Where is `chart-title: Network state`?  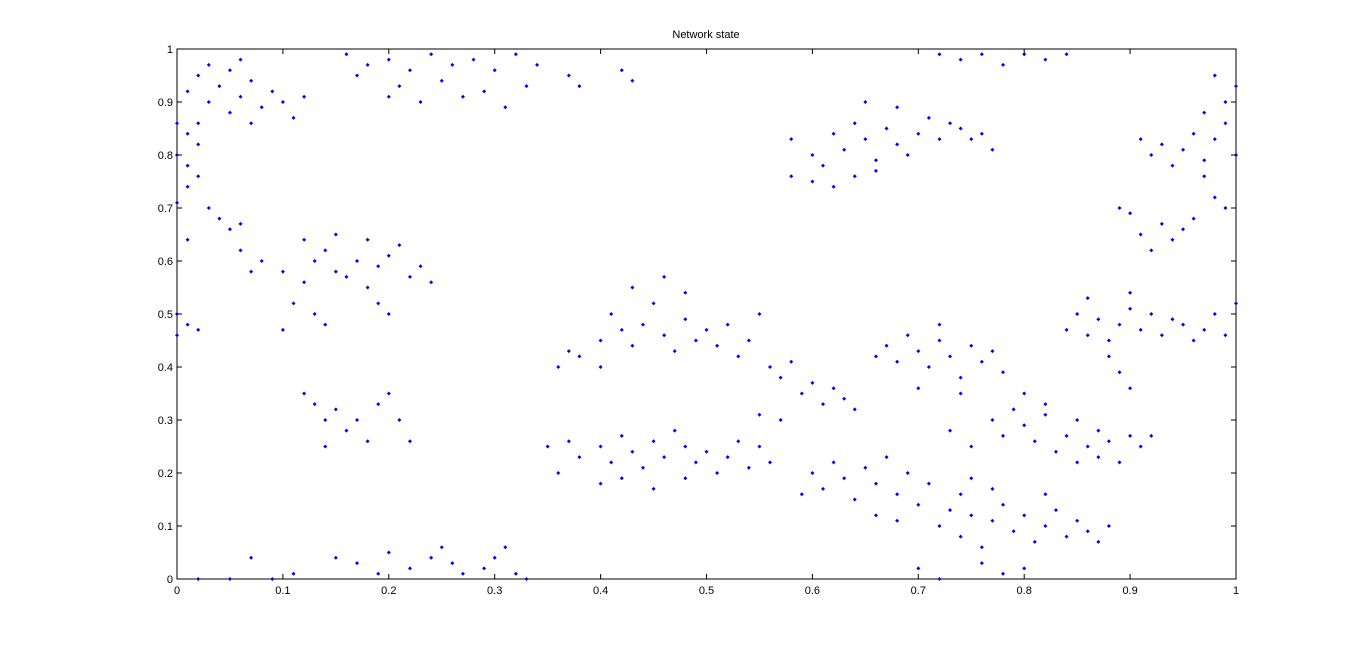
chart-title: Network state is located at coordinates (705, 35).